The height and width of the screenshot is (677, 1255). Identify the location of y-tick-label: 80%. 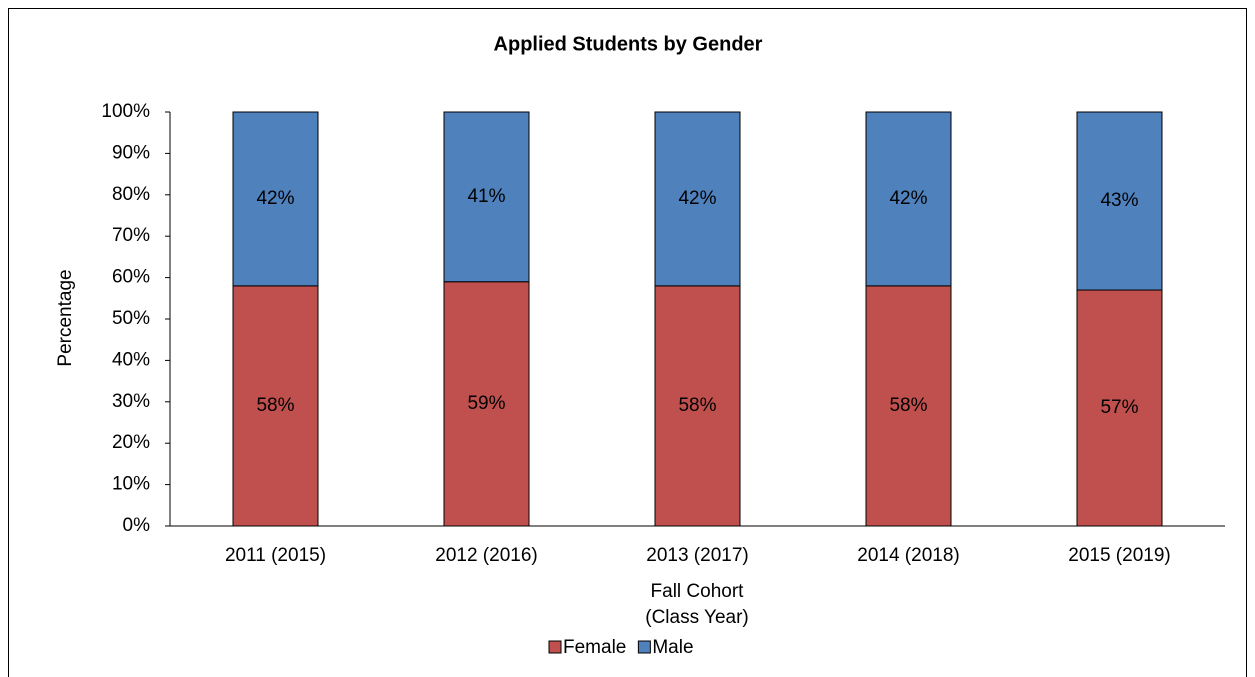
(131, 194).